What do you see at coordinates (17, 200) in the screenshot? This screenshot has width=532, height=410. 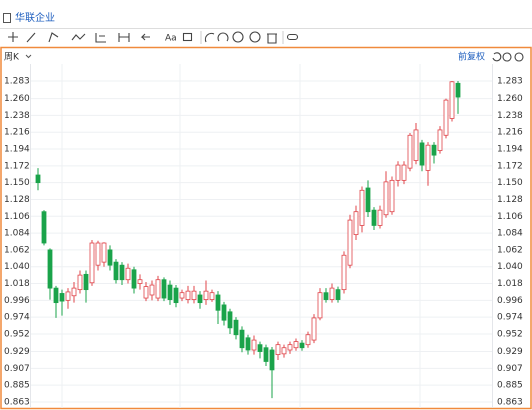 I see `y-tick-label: 1.128` at bounding box center [17, 200].